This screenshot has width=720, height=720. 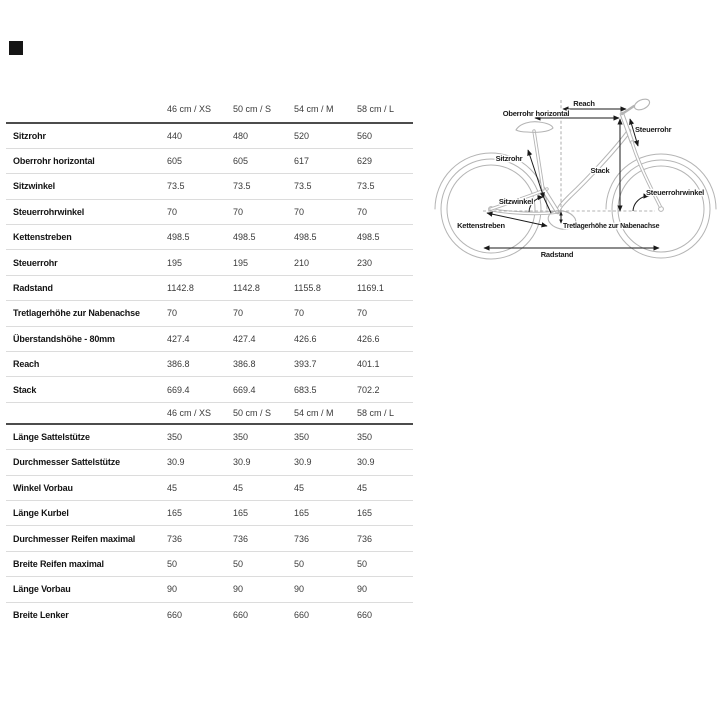 I want to click on row-label: Durchmesser Sattelstütze, so click(x=66, y=462).